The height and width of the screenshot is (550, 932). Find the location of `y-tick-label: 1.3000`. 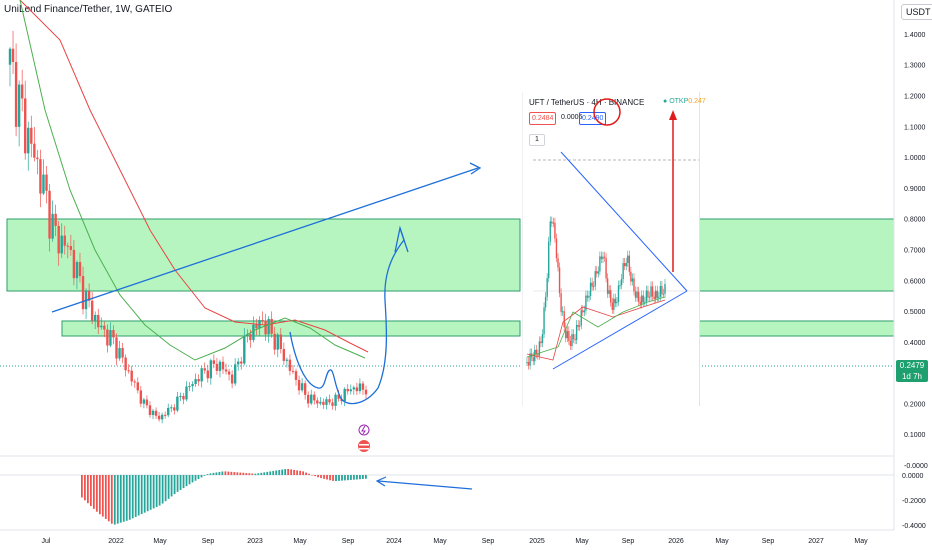

y-tick-label: 1.3000 is located at coordinates (915, 66).